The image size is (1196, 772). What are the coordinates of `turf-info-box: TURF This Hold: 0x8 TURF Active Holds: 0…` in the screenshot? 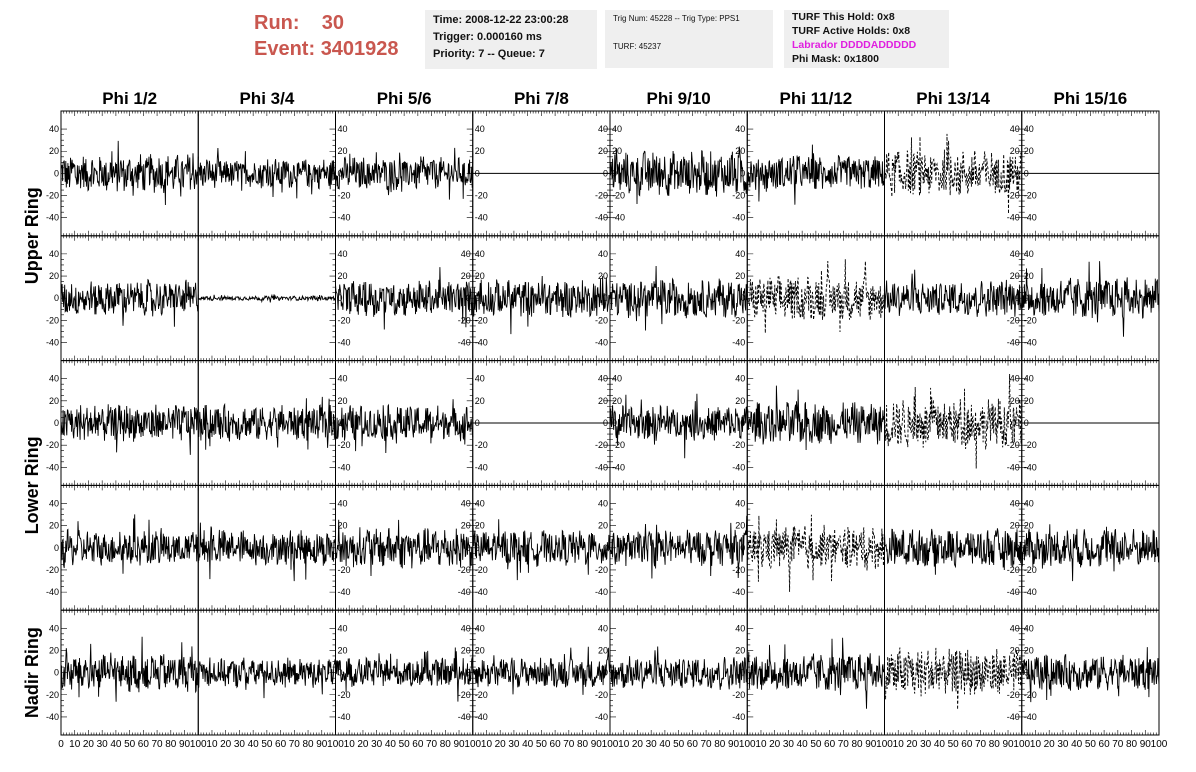 It's located at (866, 39).